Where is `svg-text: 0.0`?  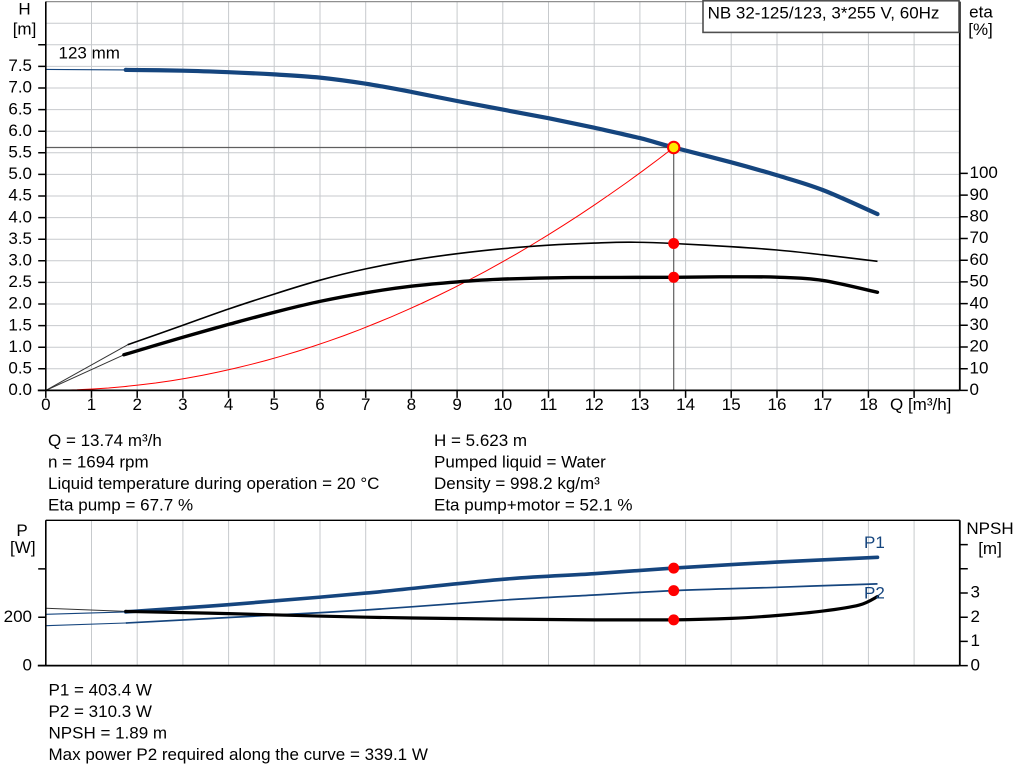
svg-text: 0.0 is located at coordinates (20, 389).